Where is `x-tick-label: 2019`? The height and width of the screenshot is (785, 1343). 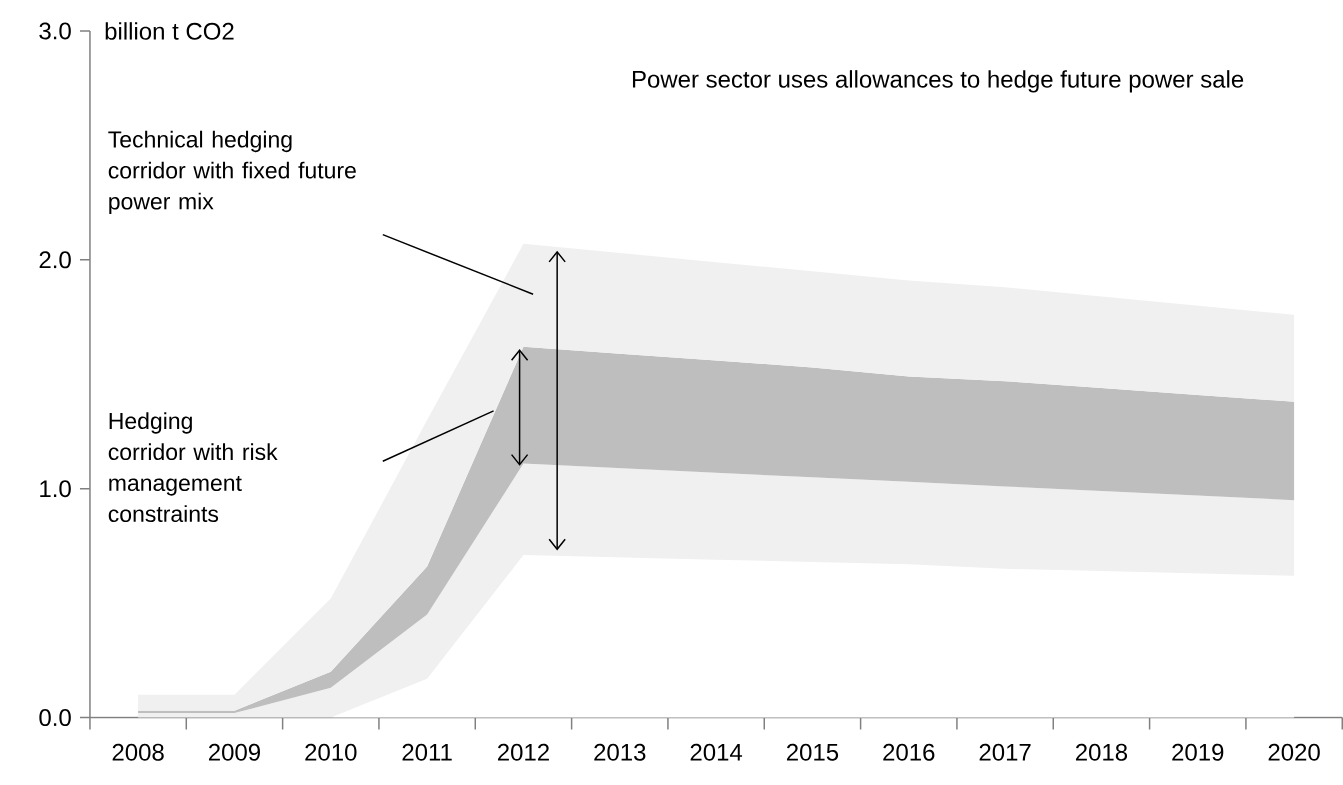
x-tick-label: 2019 is located at coordinates (1198, 752).